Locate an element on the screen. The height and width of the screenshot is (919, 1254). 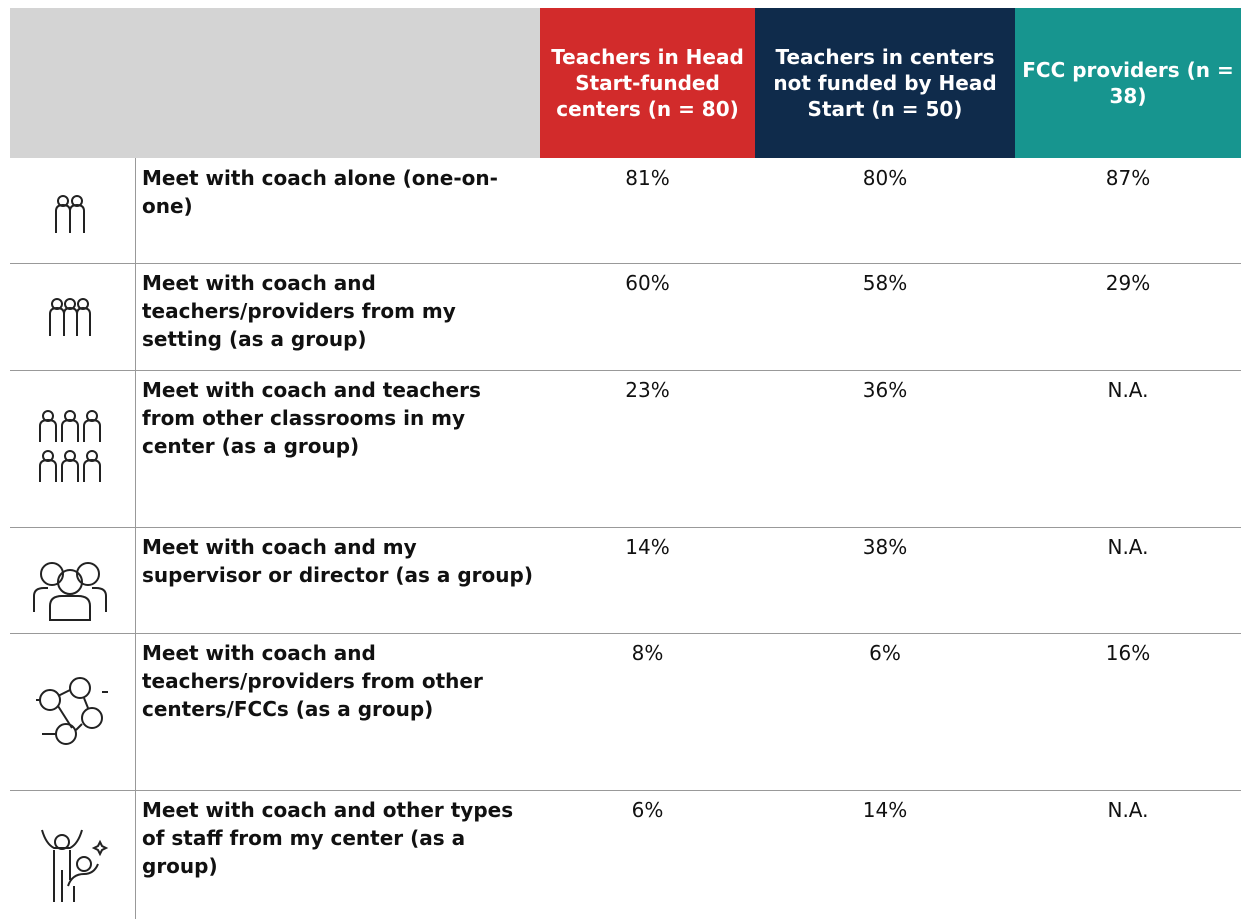
row-label: Meet with coach alone (one-on-one) is located at coordinates (320, 192).